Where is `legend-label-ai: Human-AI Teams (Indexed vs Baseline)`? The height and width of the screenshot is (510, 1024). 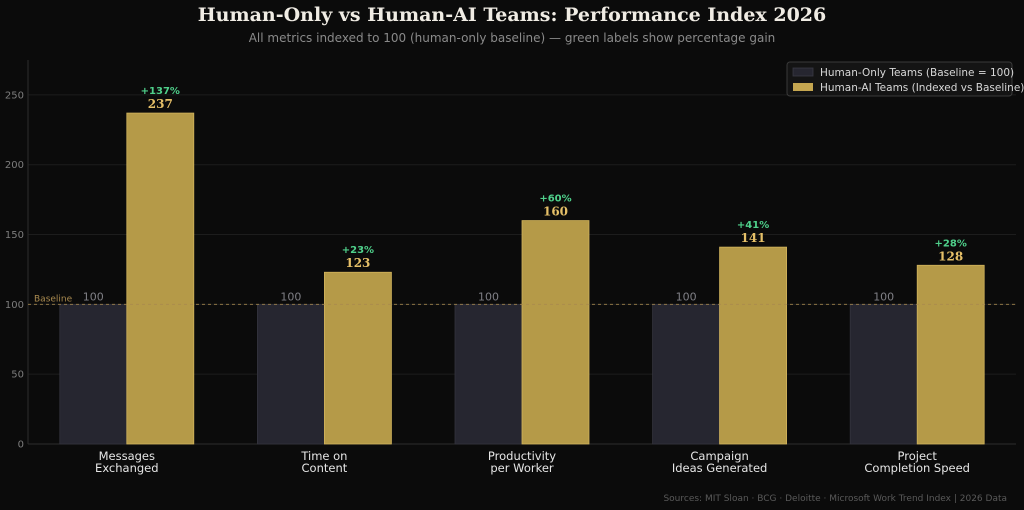
legend-label-ai: Human-AI Teams (Indexed vs Baseline) is located at coordinates (922, 88).